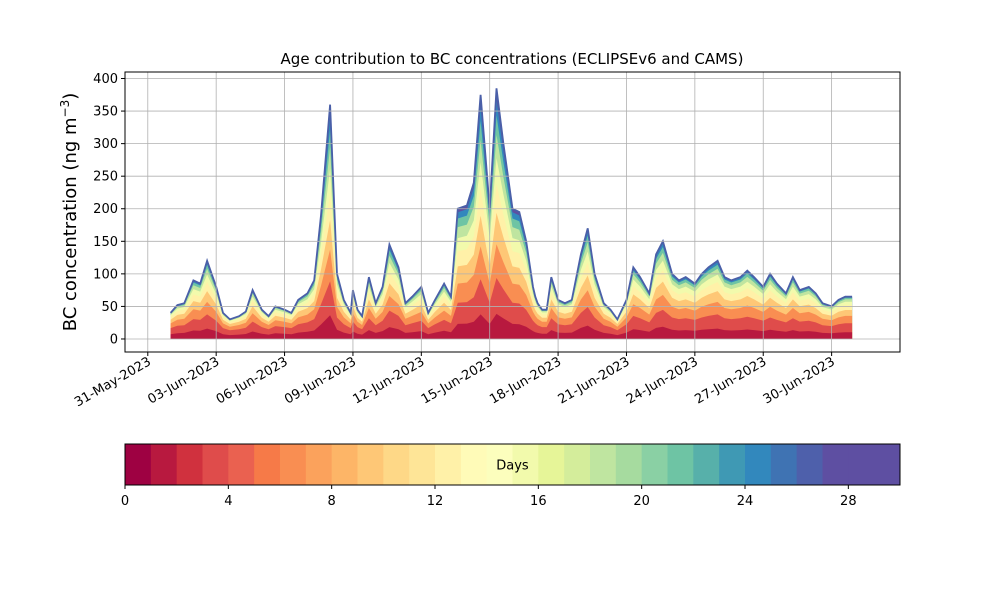 The image size is (1000, 600). What do you see at coordinates (105, 79) in the screenshot?
I see `y-tick-label: 400` at bounding box center [105, 79].